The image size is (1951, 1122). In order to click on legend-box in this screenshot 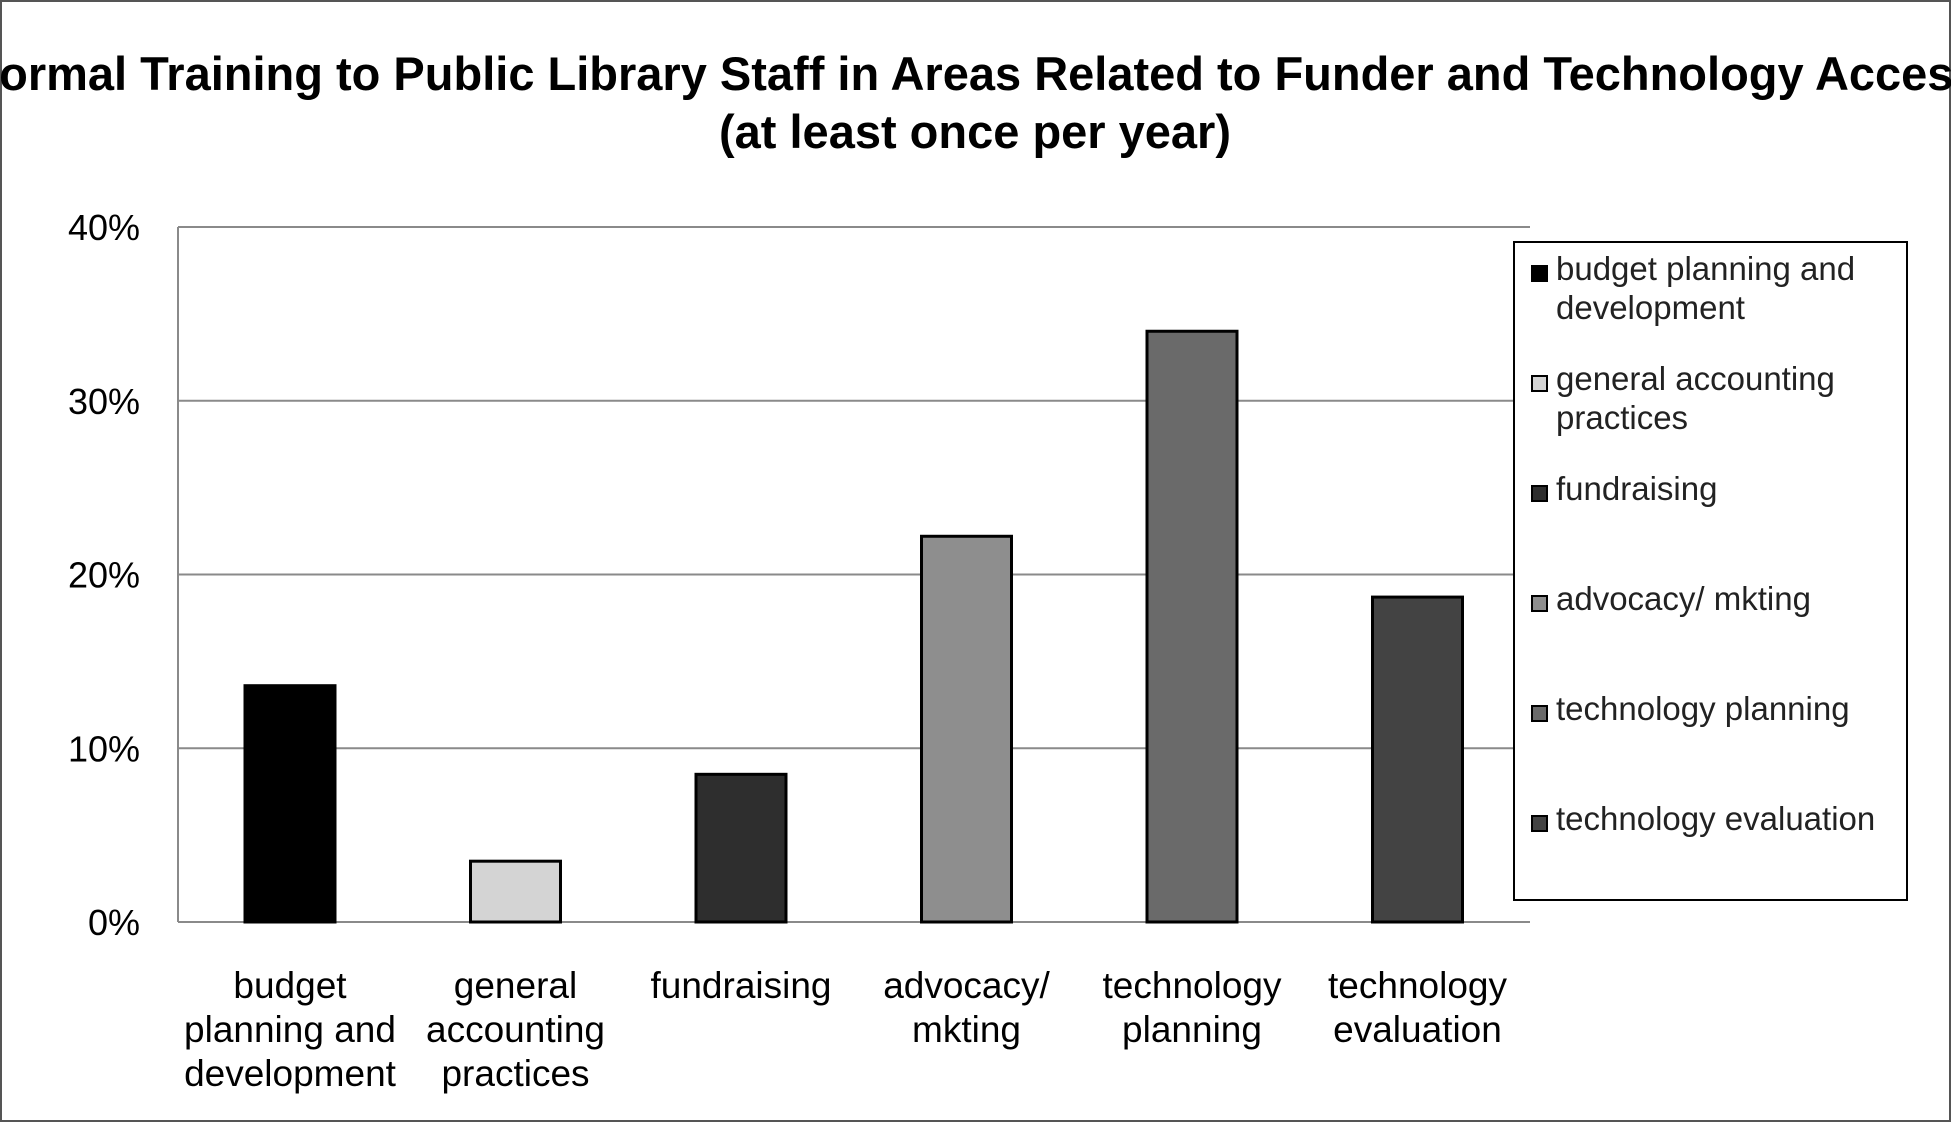, I will do `click(1710, 571)`.